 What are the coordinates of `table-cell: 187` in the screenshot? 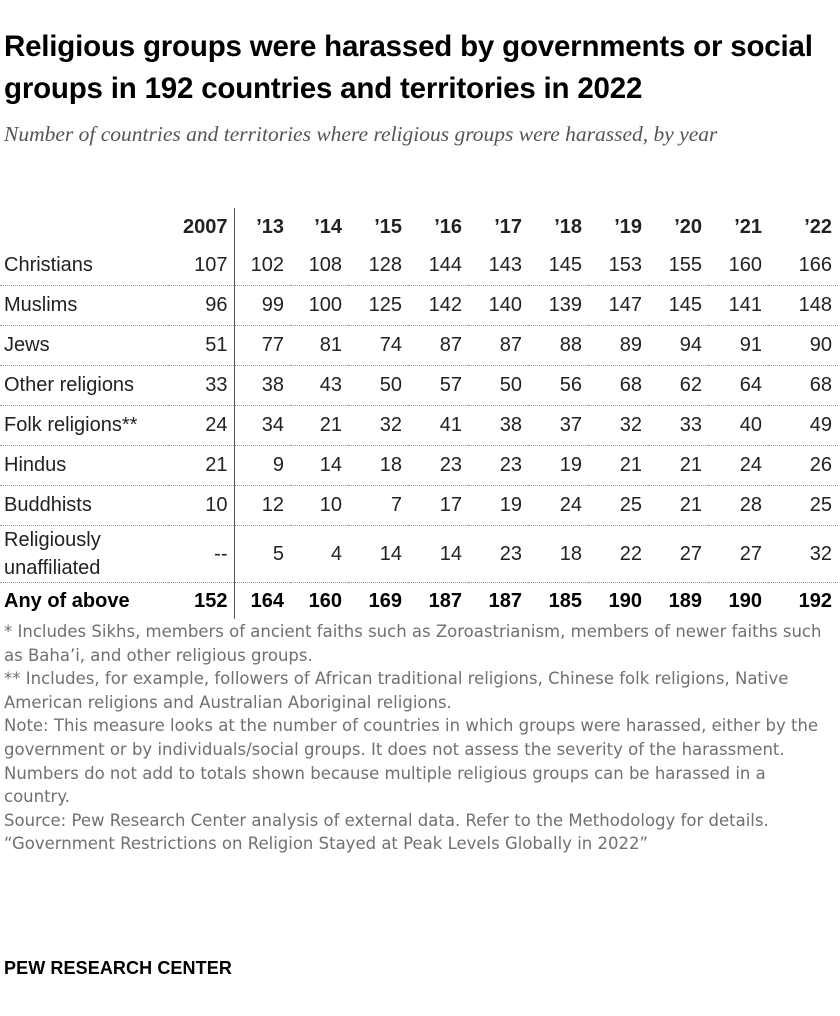 It's located at (445, 600).